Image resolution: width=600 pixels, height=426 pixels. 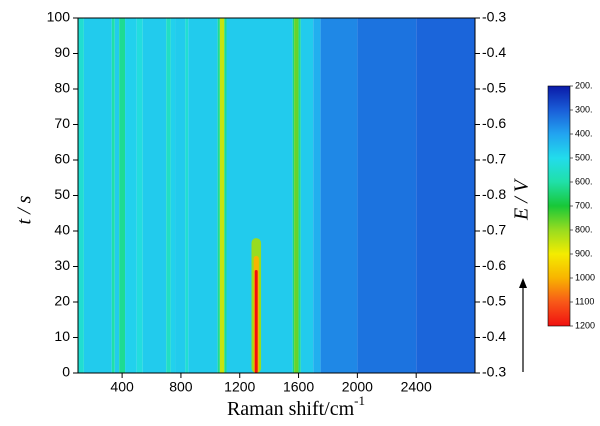 I want to click on y-tick-label: 40, so click(x=62, y=230).